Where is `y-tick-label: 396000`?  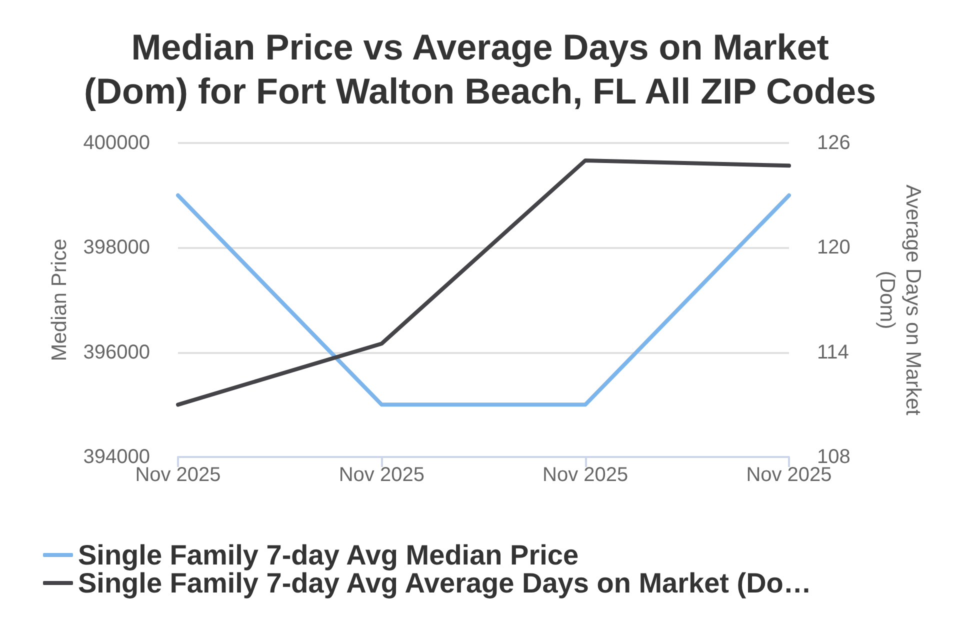
y-tick-label: 396000 is located at coordinates (116, 352).